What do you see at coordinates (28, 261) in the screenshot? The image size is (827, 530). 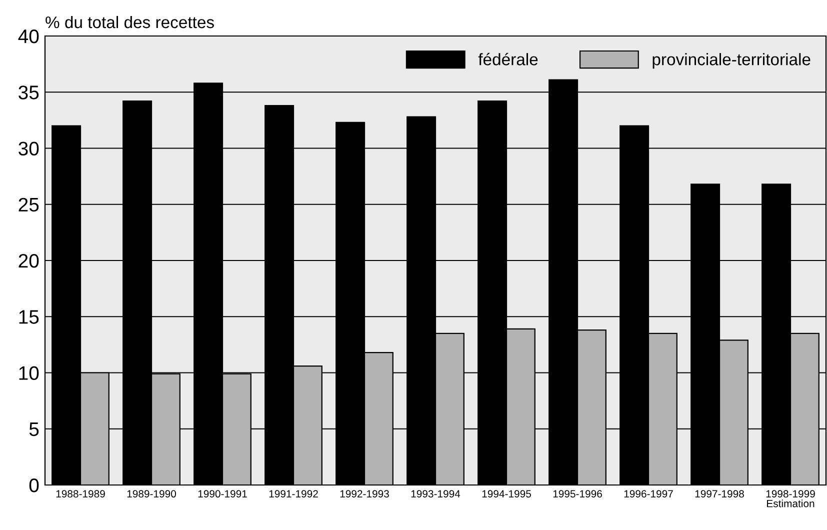 I see `y-tick-label: 20` at bounding box center [28, 261].